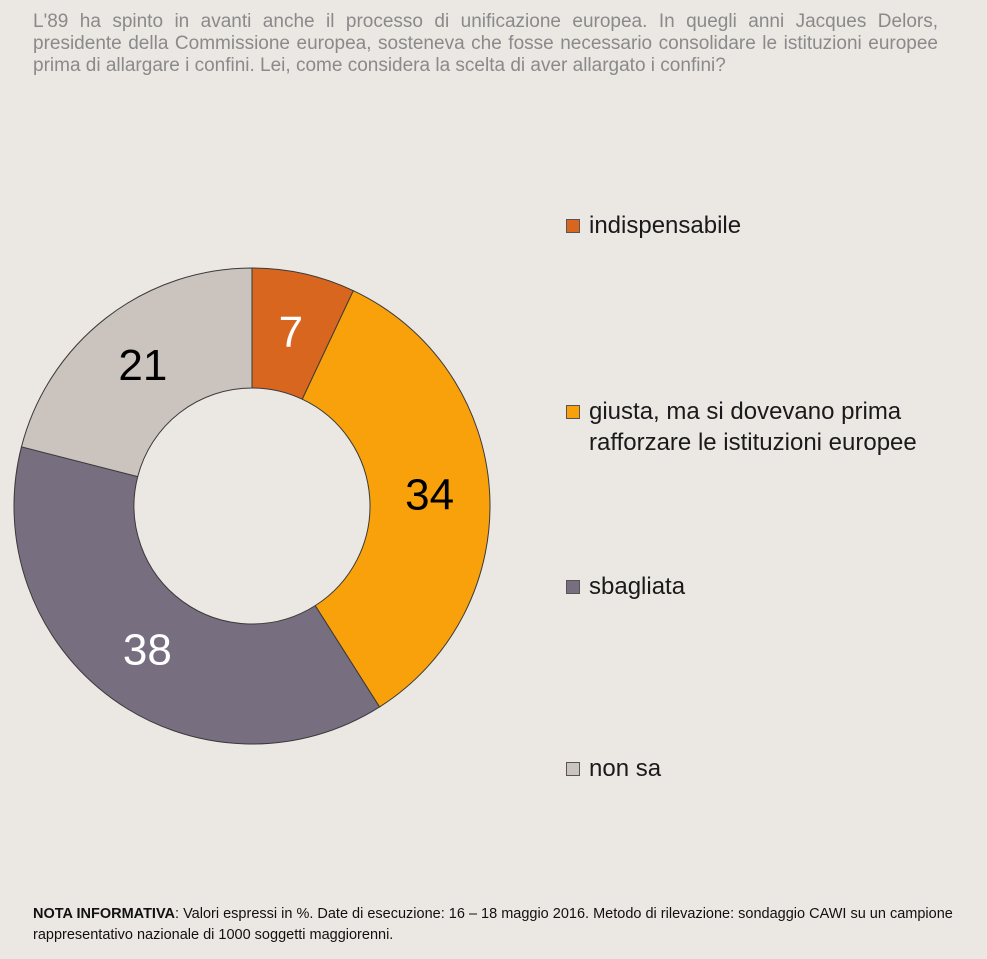 Image resolution: width=987 pixels, height=959 pixels. What do you see at coordinates (573, 587) in the screenshot?
I see `legend-swatch-sbagliata` at bounding box center [573, 587].